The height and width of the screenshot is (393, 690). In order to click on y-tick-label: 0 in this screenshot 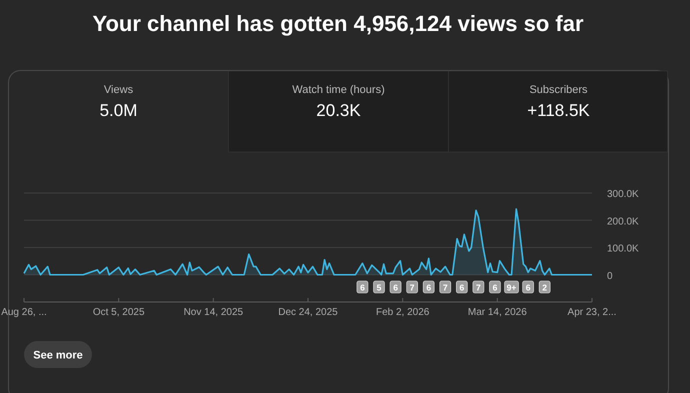, I will do `click(610, 276)`.